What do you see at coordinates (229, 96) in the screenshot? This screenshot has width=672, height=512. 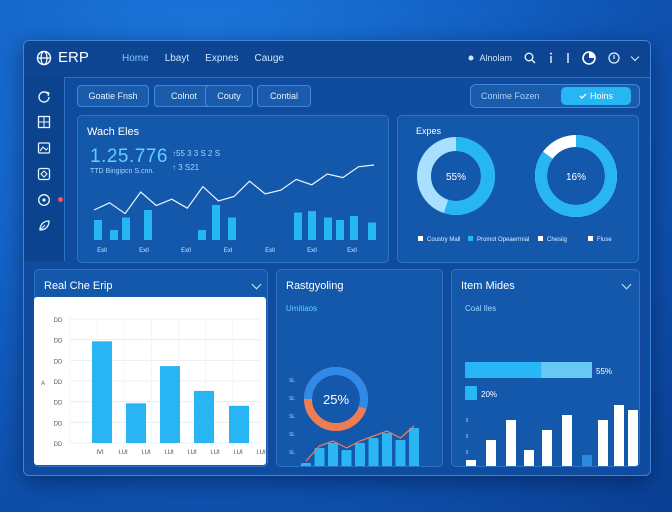 I see `filter-chip-3: Couty` at bounding box center [229, 96].